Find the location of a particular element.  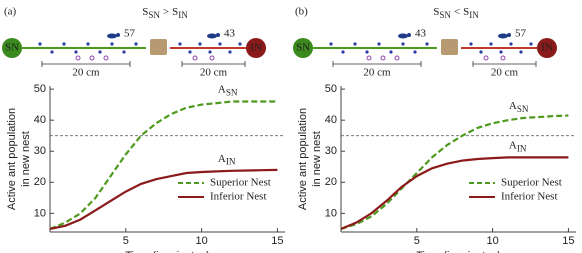

legend-label: Superior Nest is located at coordinates (531, 183).